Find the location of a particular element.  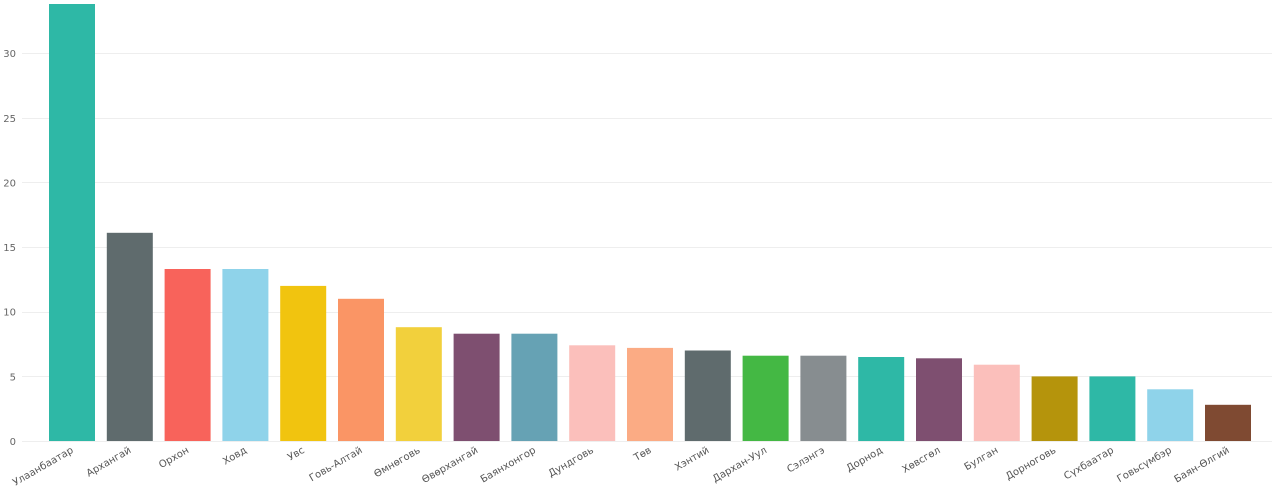

x-category-label: Ховд is located at coordinates (235, 456).